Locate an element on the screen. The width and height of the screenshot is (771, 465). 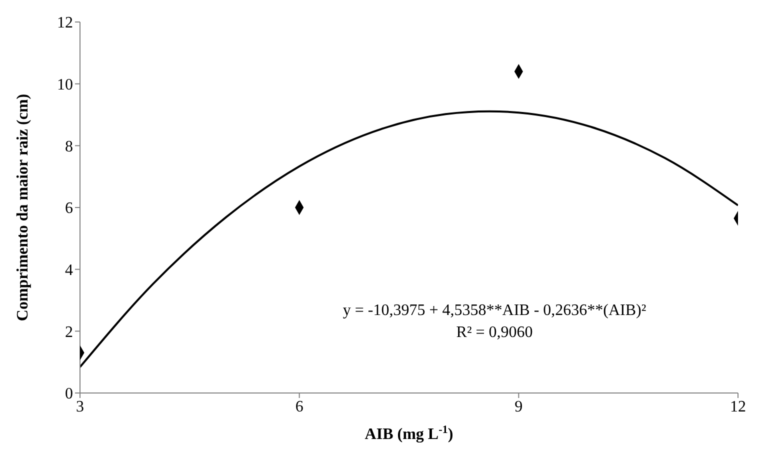
x-tick-label: 6 is located at coordinates (299, 407).